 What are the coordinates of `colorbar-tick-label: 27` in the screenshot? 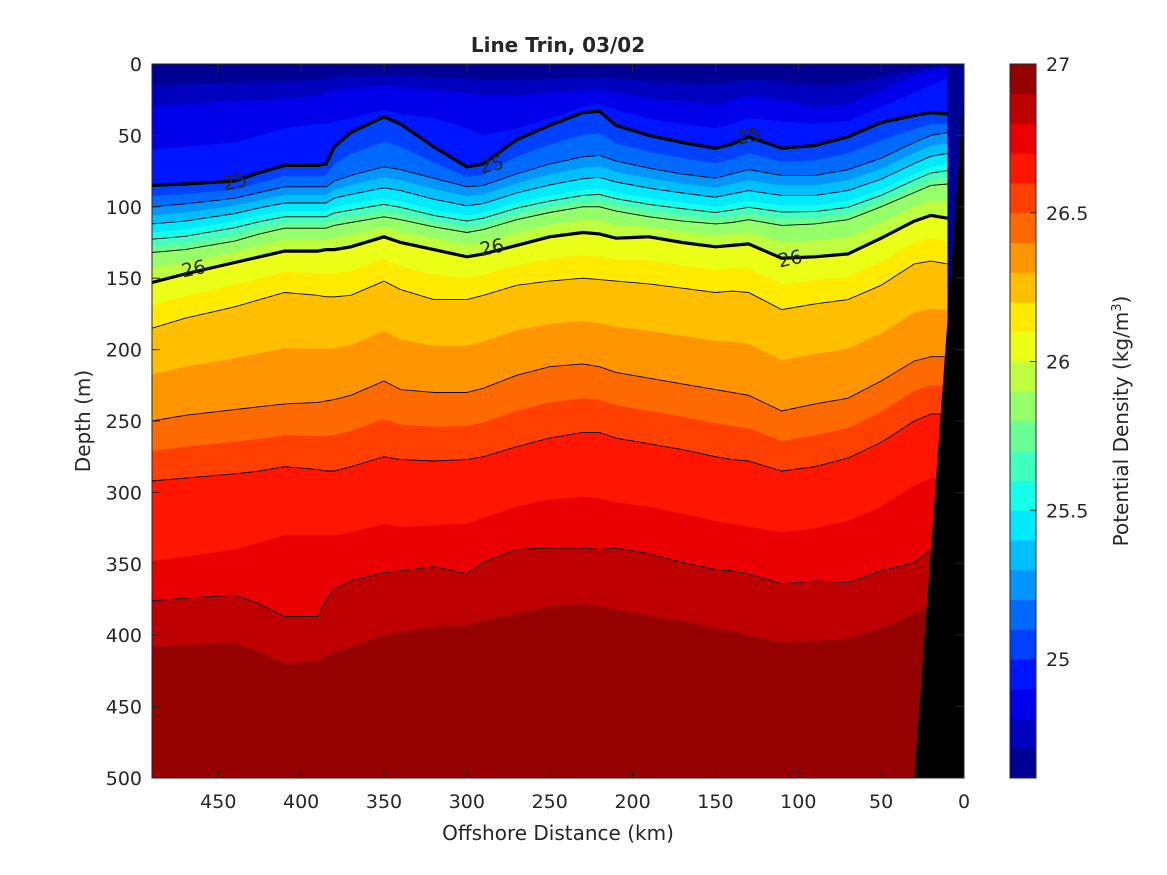 It's located at (1058, 65).